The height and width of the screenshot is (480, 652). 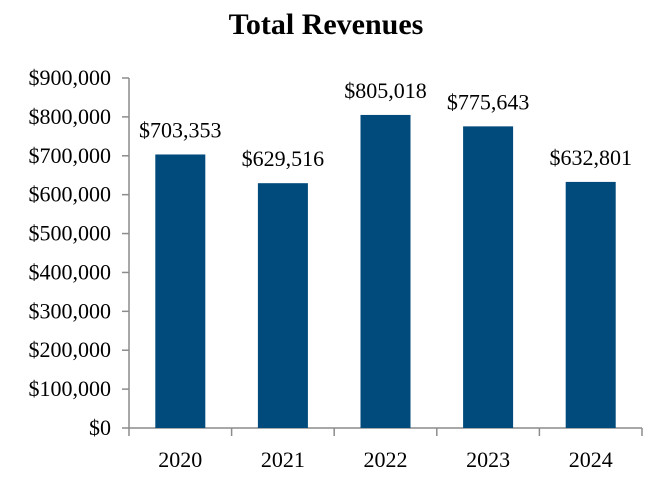 I want to click on y-tick-label: $900,000, so click(x=70, y=77).